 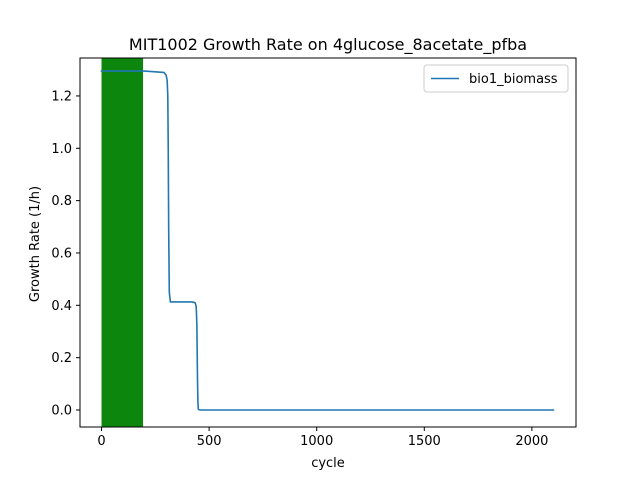 I want to click on y-tick-label: 0.4, so click(x=61, y=306).